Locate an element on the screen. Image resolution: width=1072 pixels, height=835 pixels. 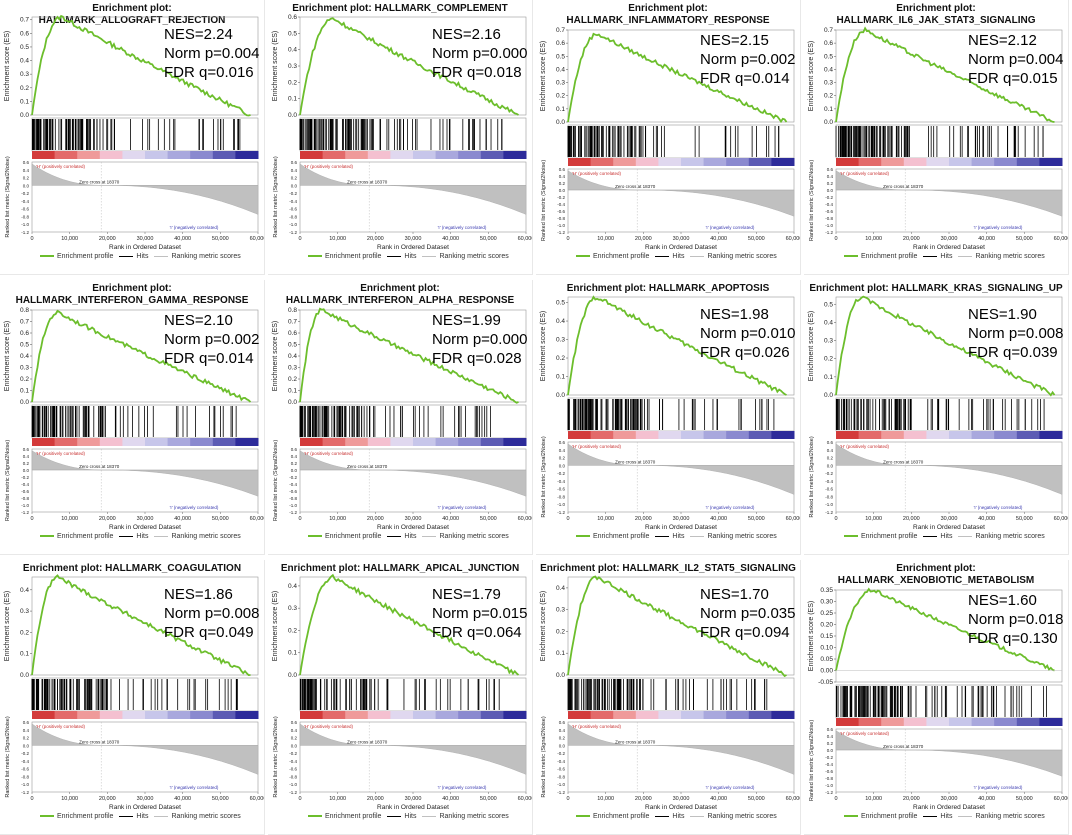
nes-value: NES=1.90 is located at coordinates (1002, 314).